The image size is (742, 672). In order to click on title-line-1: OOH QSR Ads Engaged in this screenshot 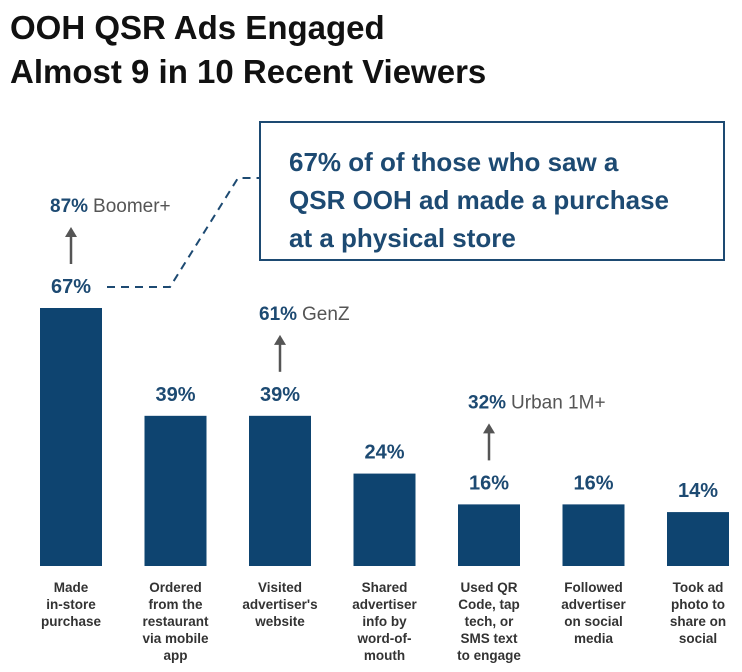, I will do `click(197, 27)`.